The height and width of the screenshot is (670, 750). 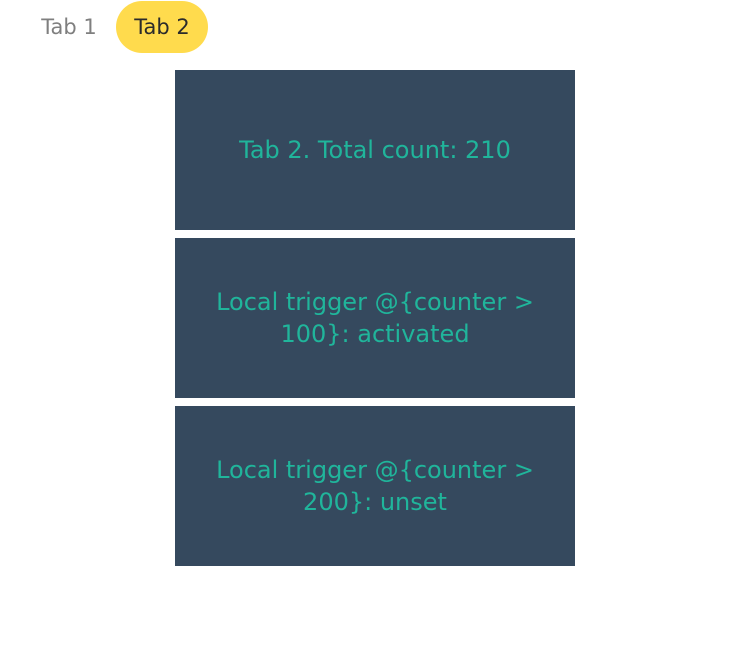 What do you see at coordinates (375, 27) in the screenshot?
I see `tab-bar: Tab 1 Tab 2` at bounding box center [375, 27].